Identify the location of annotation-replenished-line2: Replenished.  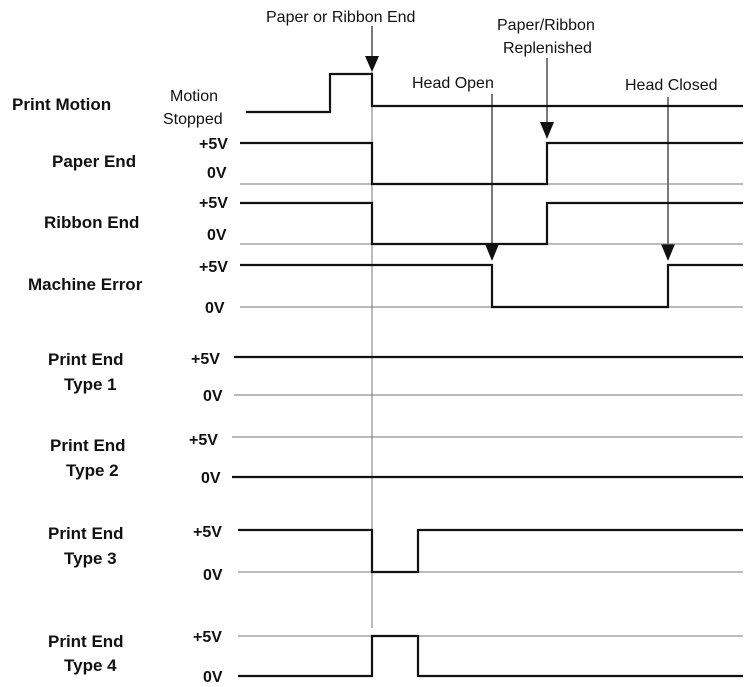
(547, 48).